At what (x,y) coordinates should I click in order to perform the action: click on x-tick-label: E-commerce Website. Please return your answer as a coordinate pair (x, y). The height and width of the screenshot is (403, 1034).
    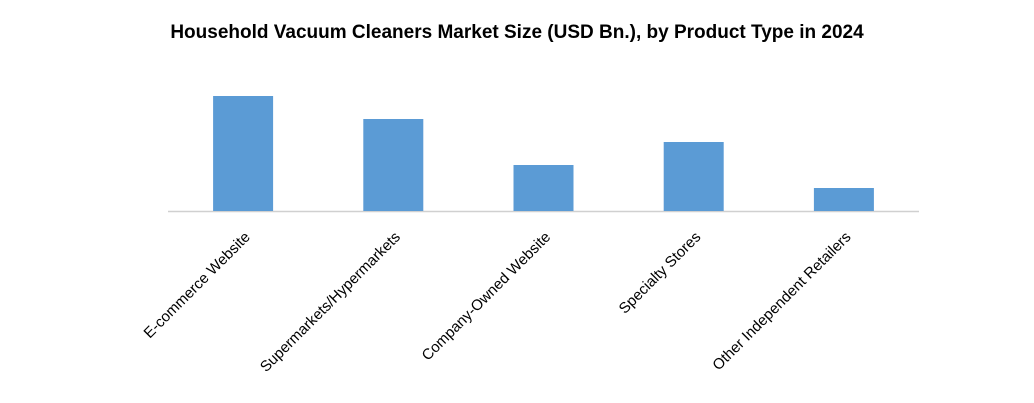
    Looking at the image, I should click on (197, 285).